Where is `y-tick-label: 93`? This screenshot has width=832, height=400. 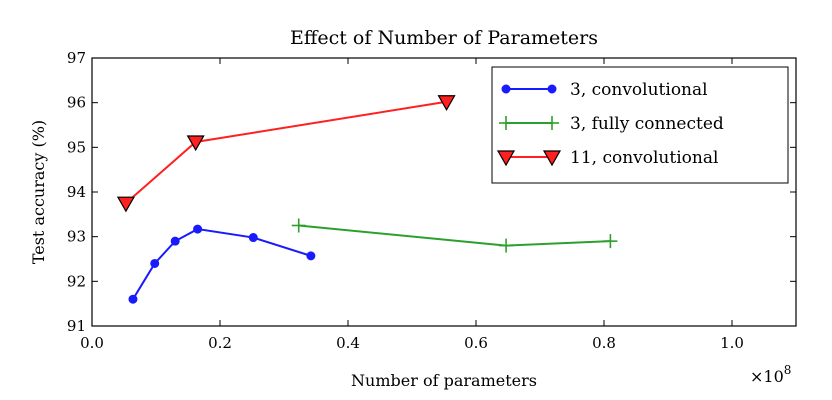 y-tick-label: 93 is located at coordinates (76, 237).